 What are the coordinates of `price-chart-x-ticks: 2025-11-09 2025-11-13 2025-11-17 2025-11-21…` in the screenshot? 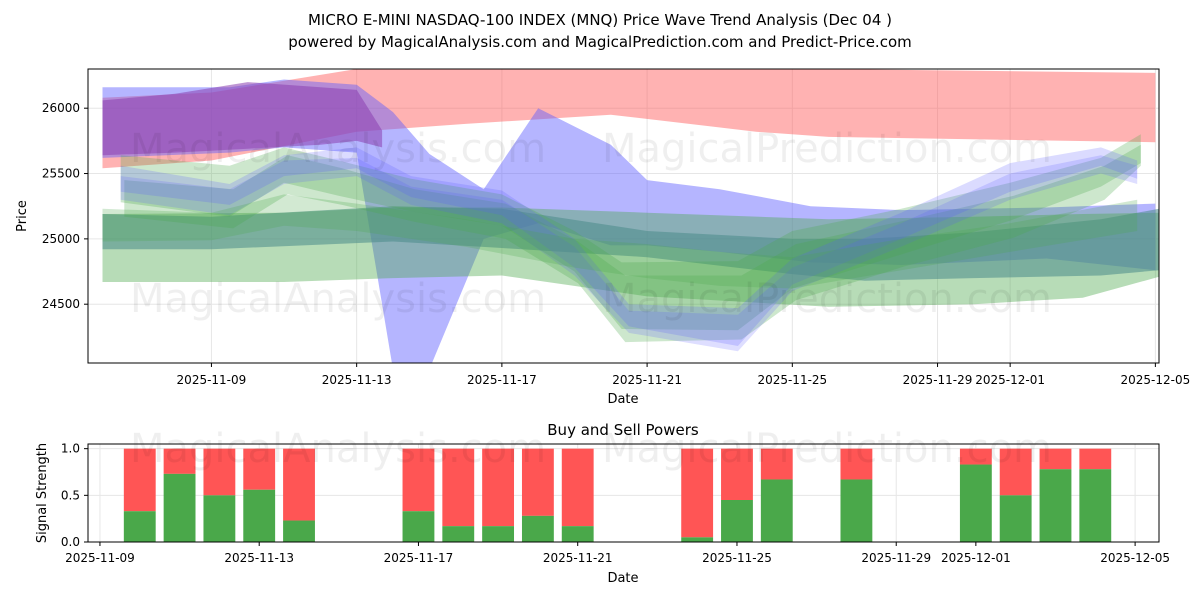 It's located at (683, 375).